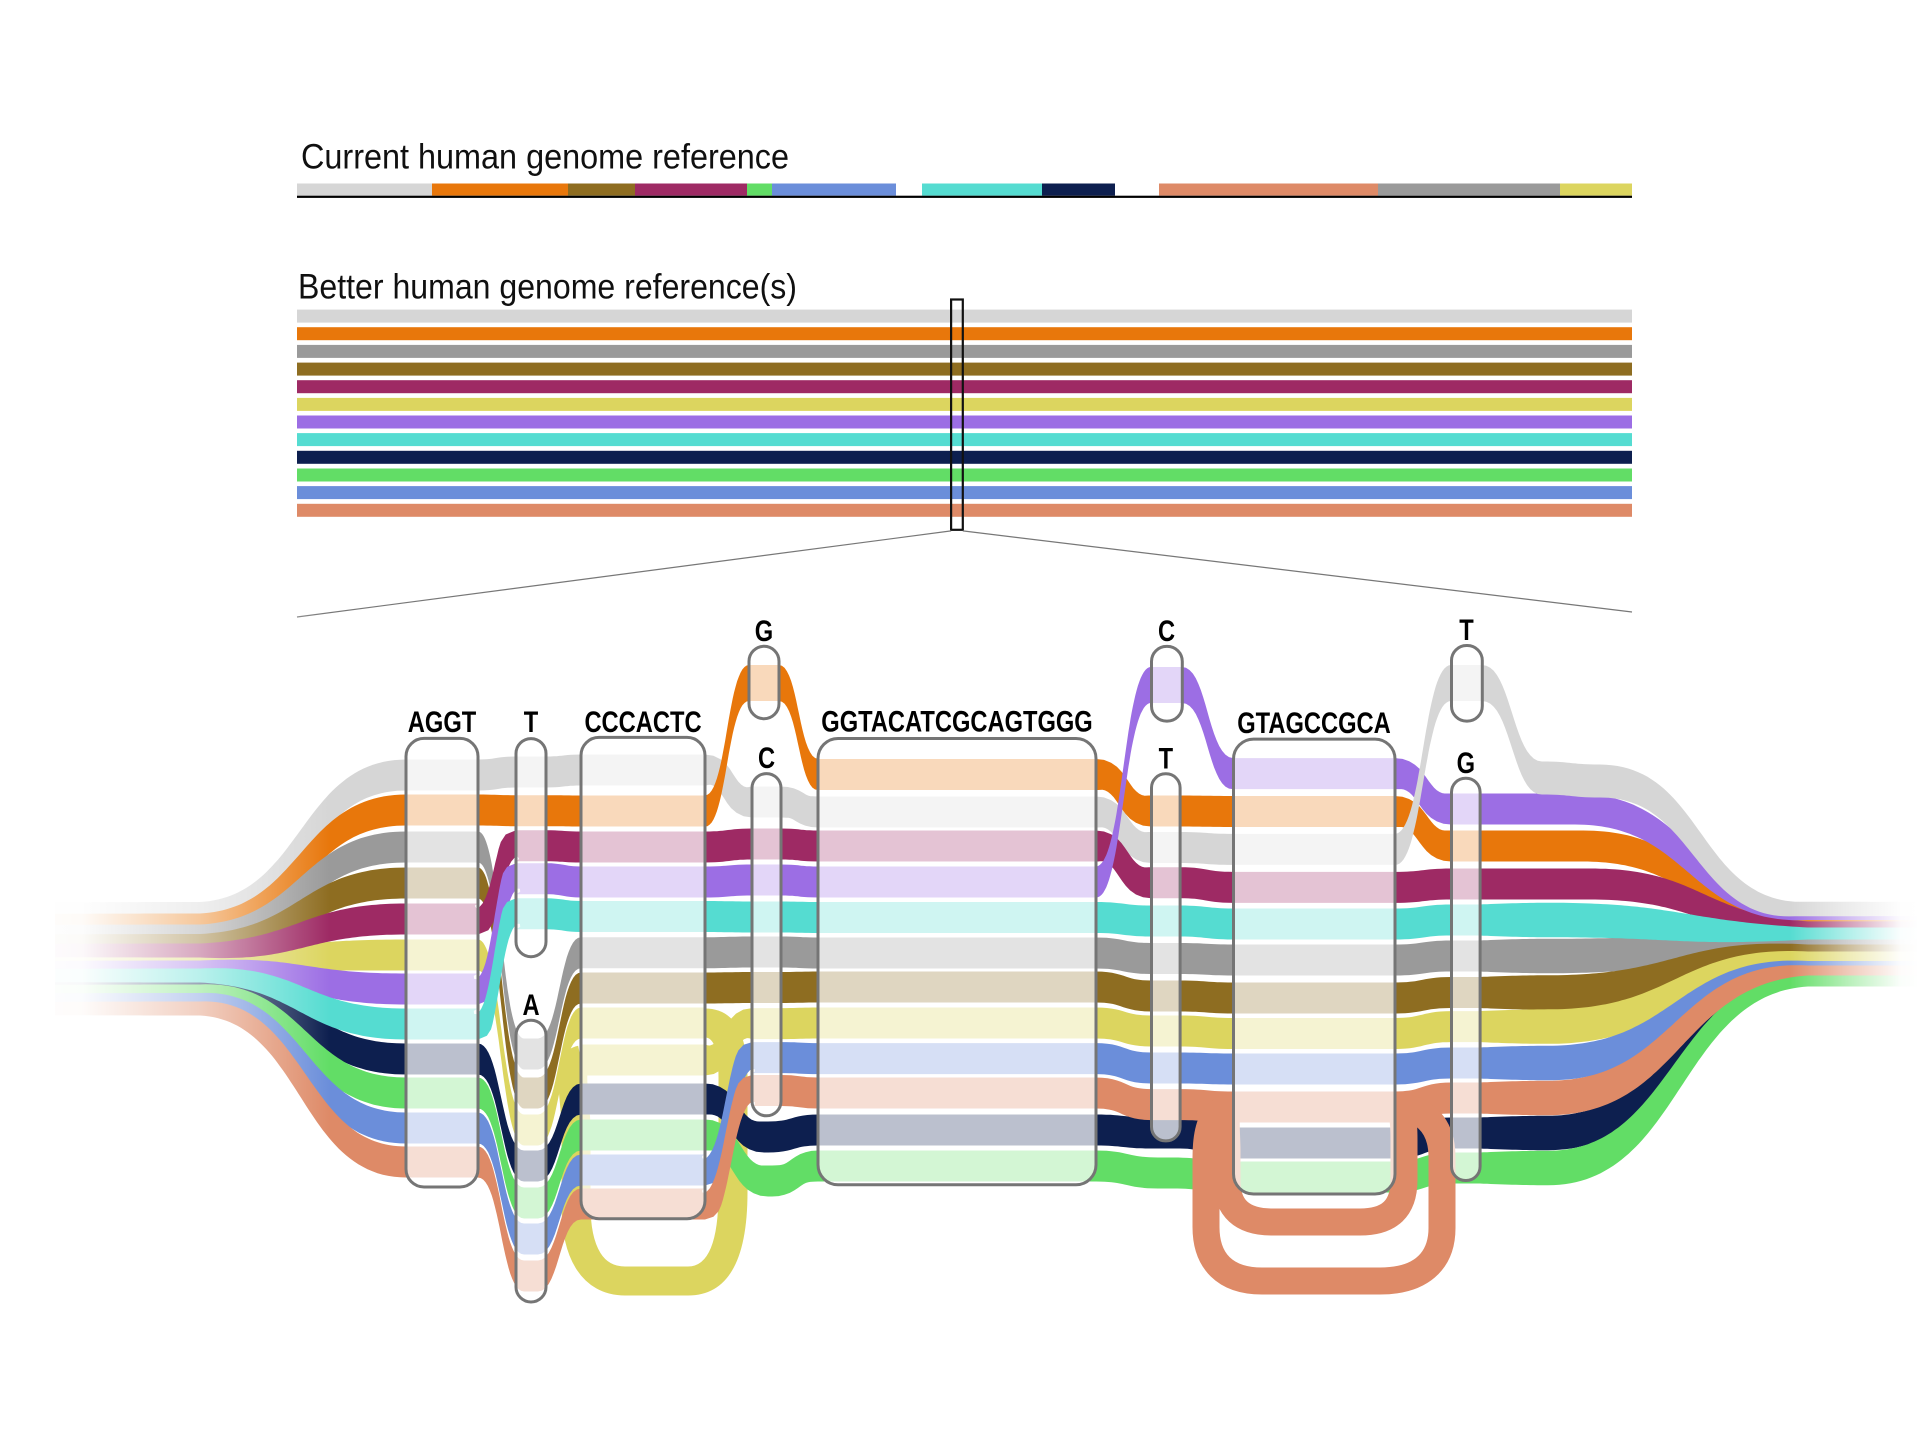 The width and height of the screenshot is (1920, 1434). Describe the element at coordinates (530, 1004) in the screenshot. I see `svg-text: A` at that location.